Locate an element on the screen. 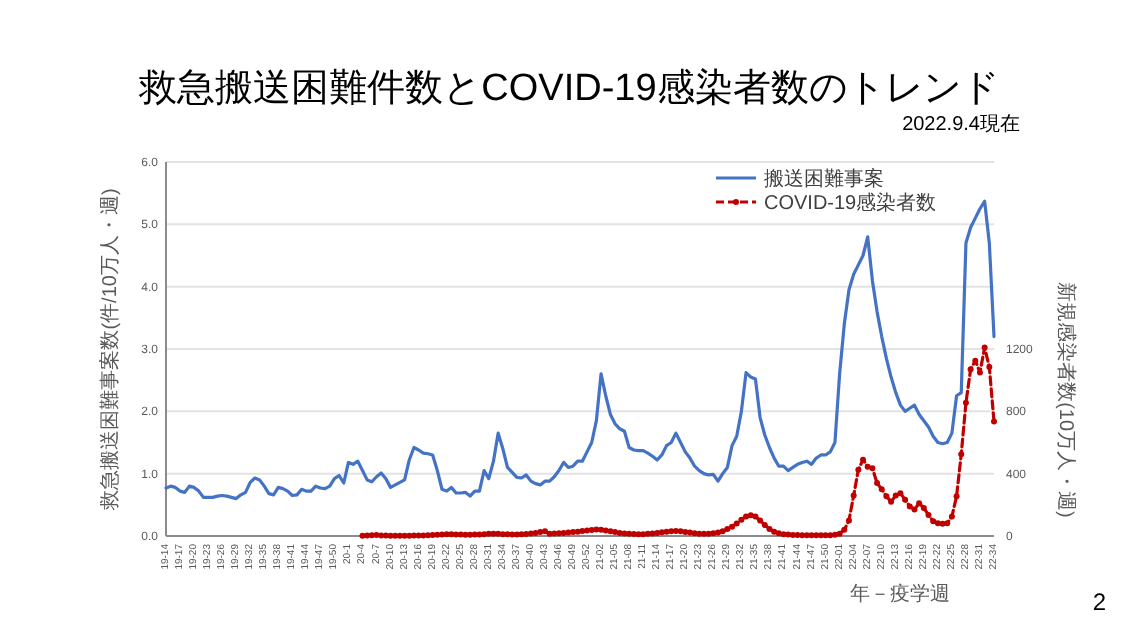 This screenshot has height=640, width=1138. y2-axis-title: 新規感染者数(10万人・週) is located at coordinates (1066, 400).